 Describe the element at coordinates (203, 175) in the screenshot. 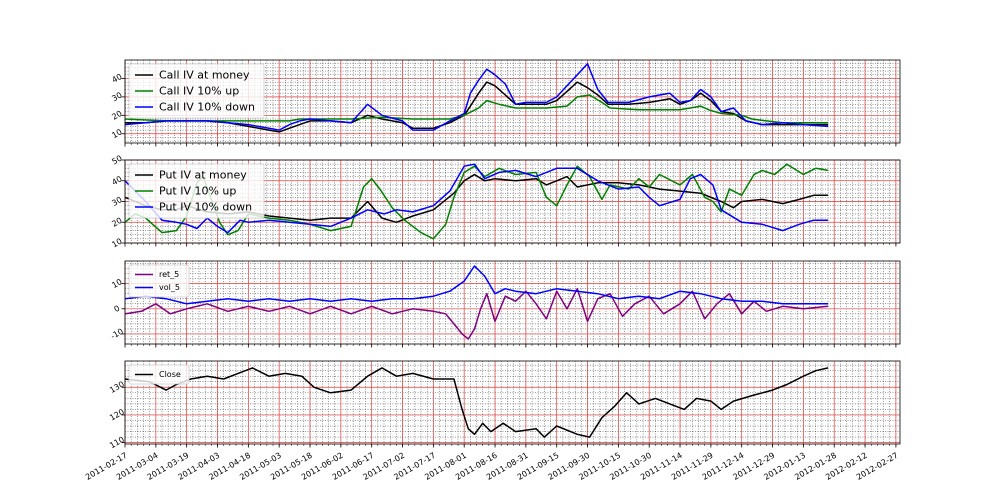

I see `legend-entry: Put IV at money` at that location.